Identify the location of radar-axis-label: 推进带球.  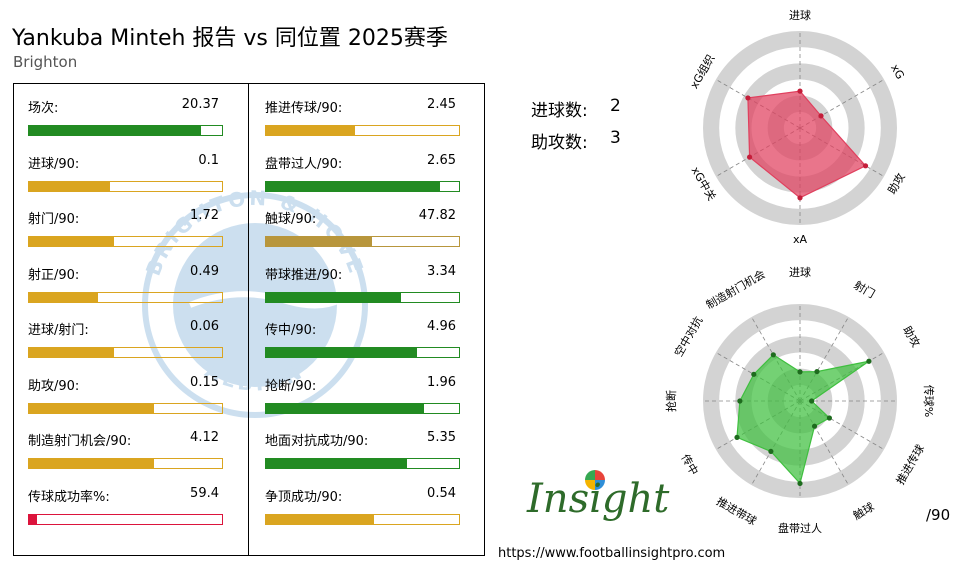
(736, 511).